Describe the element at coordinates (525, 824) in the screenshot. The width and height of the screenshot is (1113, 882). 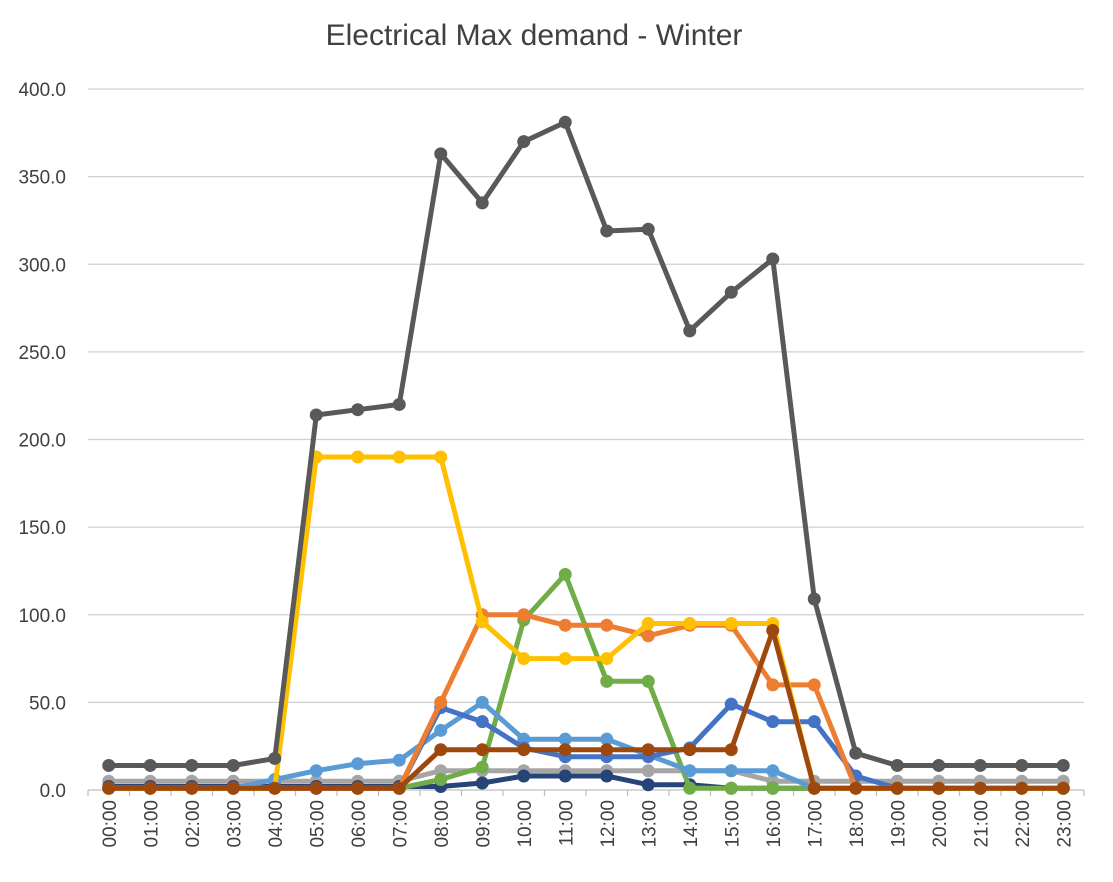
I see `x-tick-label: 10:00` at that location.